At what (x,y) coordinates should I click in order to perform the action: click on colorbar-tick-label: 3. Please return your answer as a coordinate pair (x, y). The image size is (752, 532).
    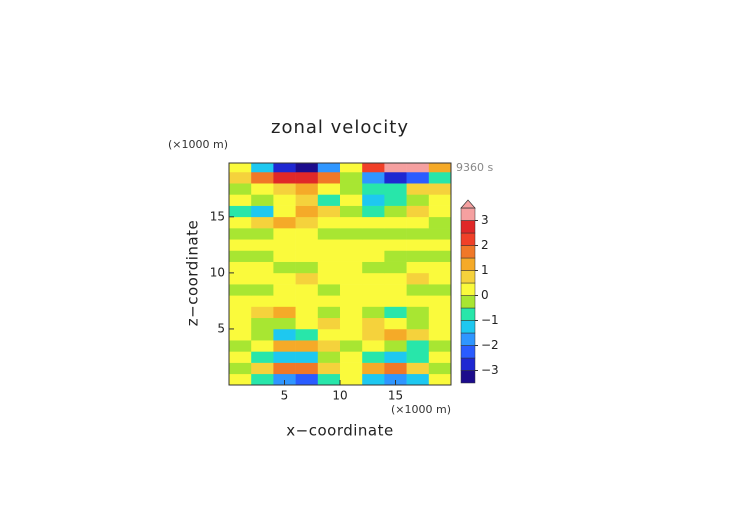
    Looking at the image, I should click on (485, 220).